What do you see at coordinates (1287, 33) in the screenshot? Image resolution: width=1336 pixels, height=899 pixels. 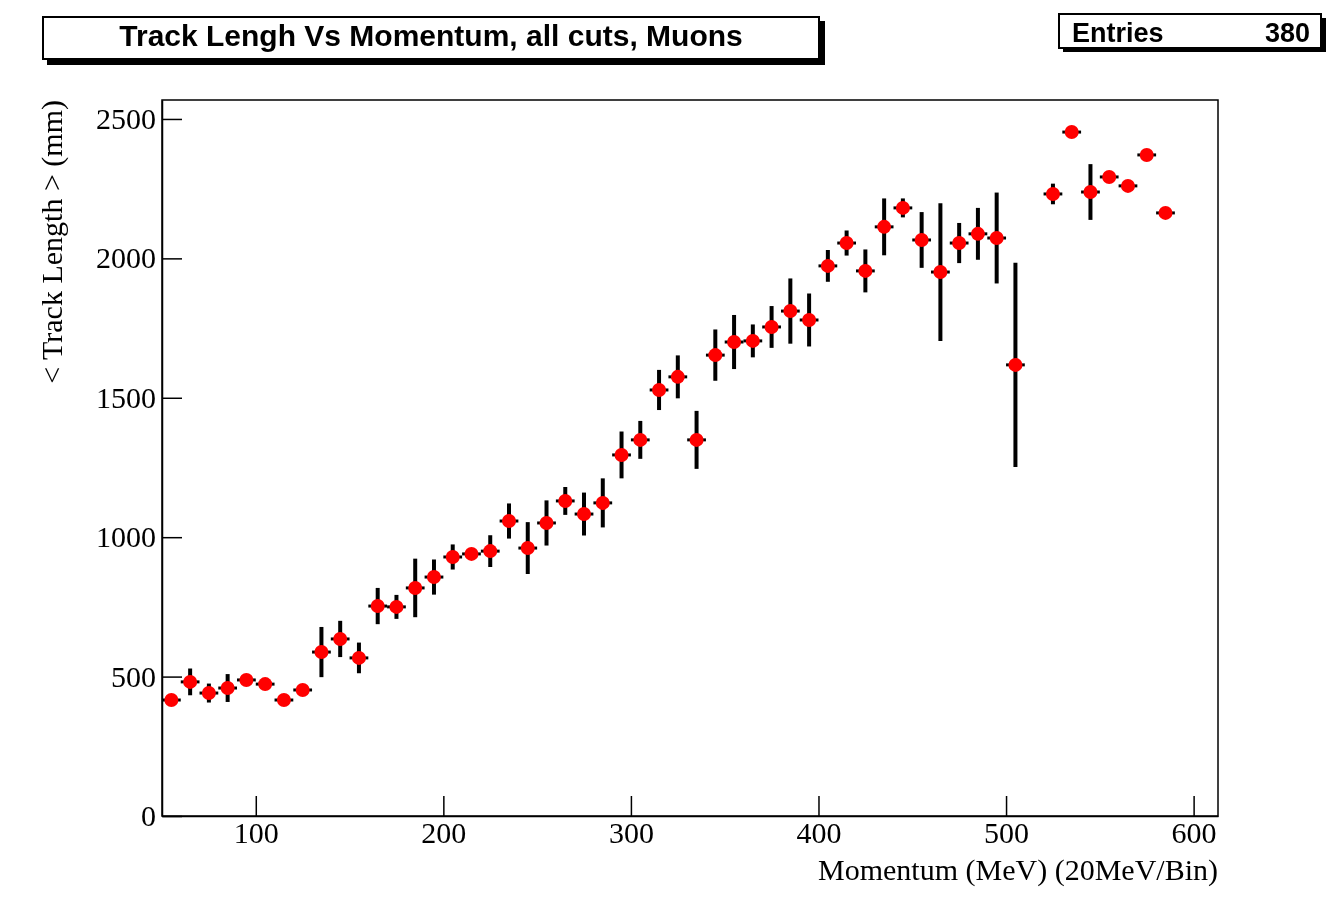 I see `text: 380` at bounding box center [1287, 33].